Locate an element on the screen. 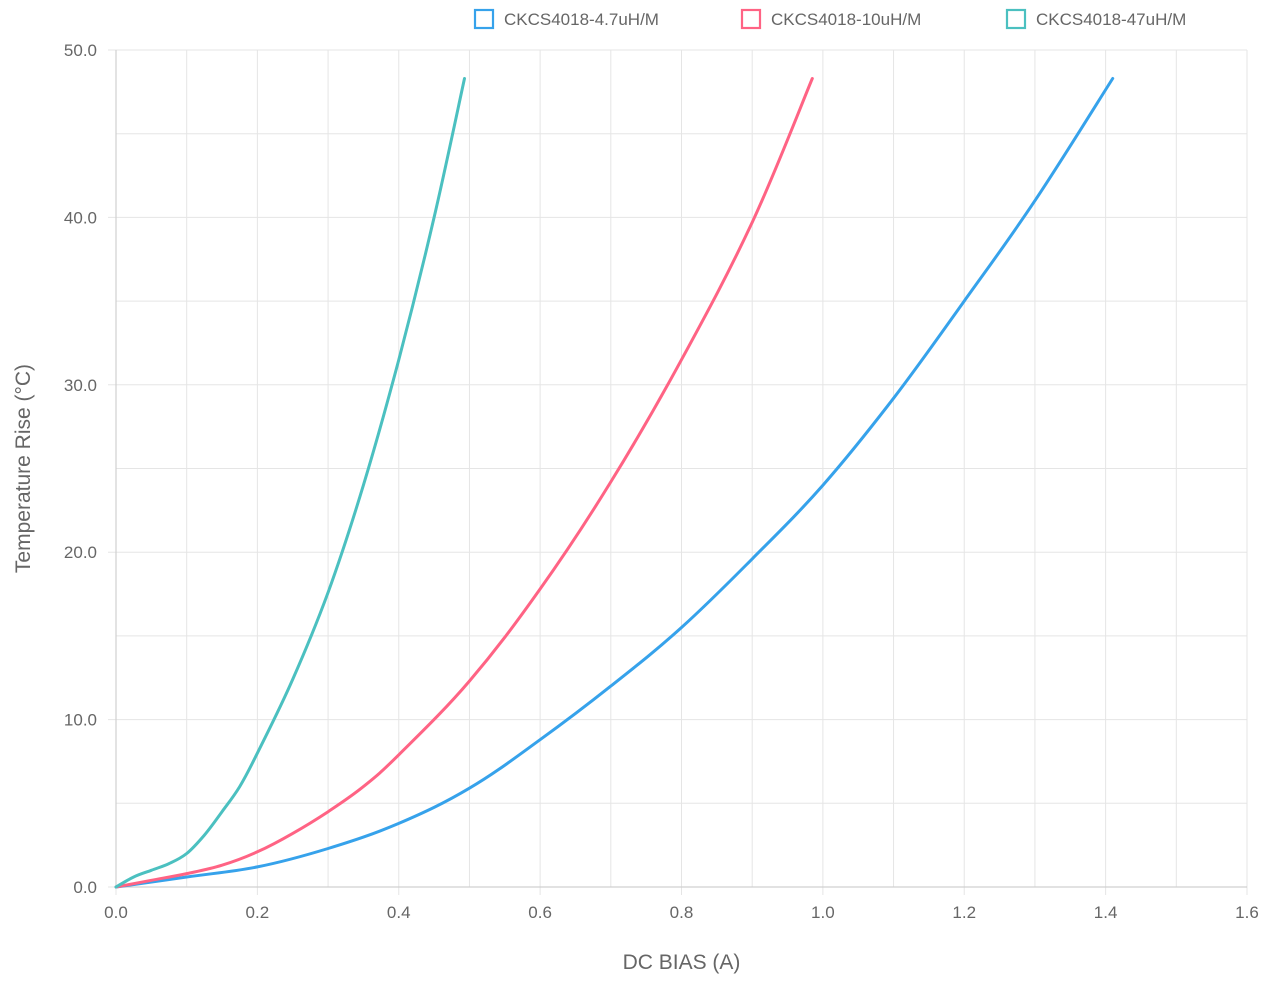 Image resolution: width=1276 pixels, height=981 pixels. legend-item: CKCS4018-47uH/M is located at coordinates (1095, 19).